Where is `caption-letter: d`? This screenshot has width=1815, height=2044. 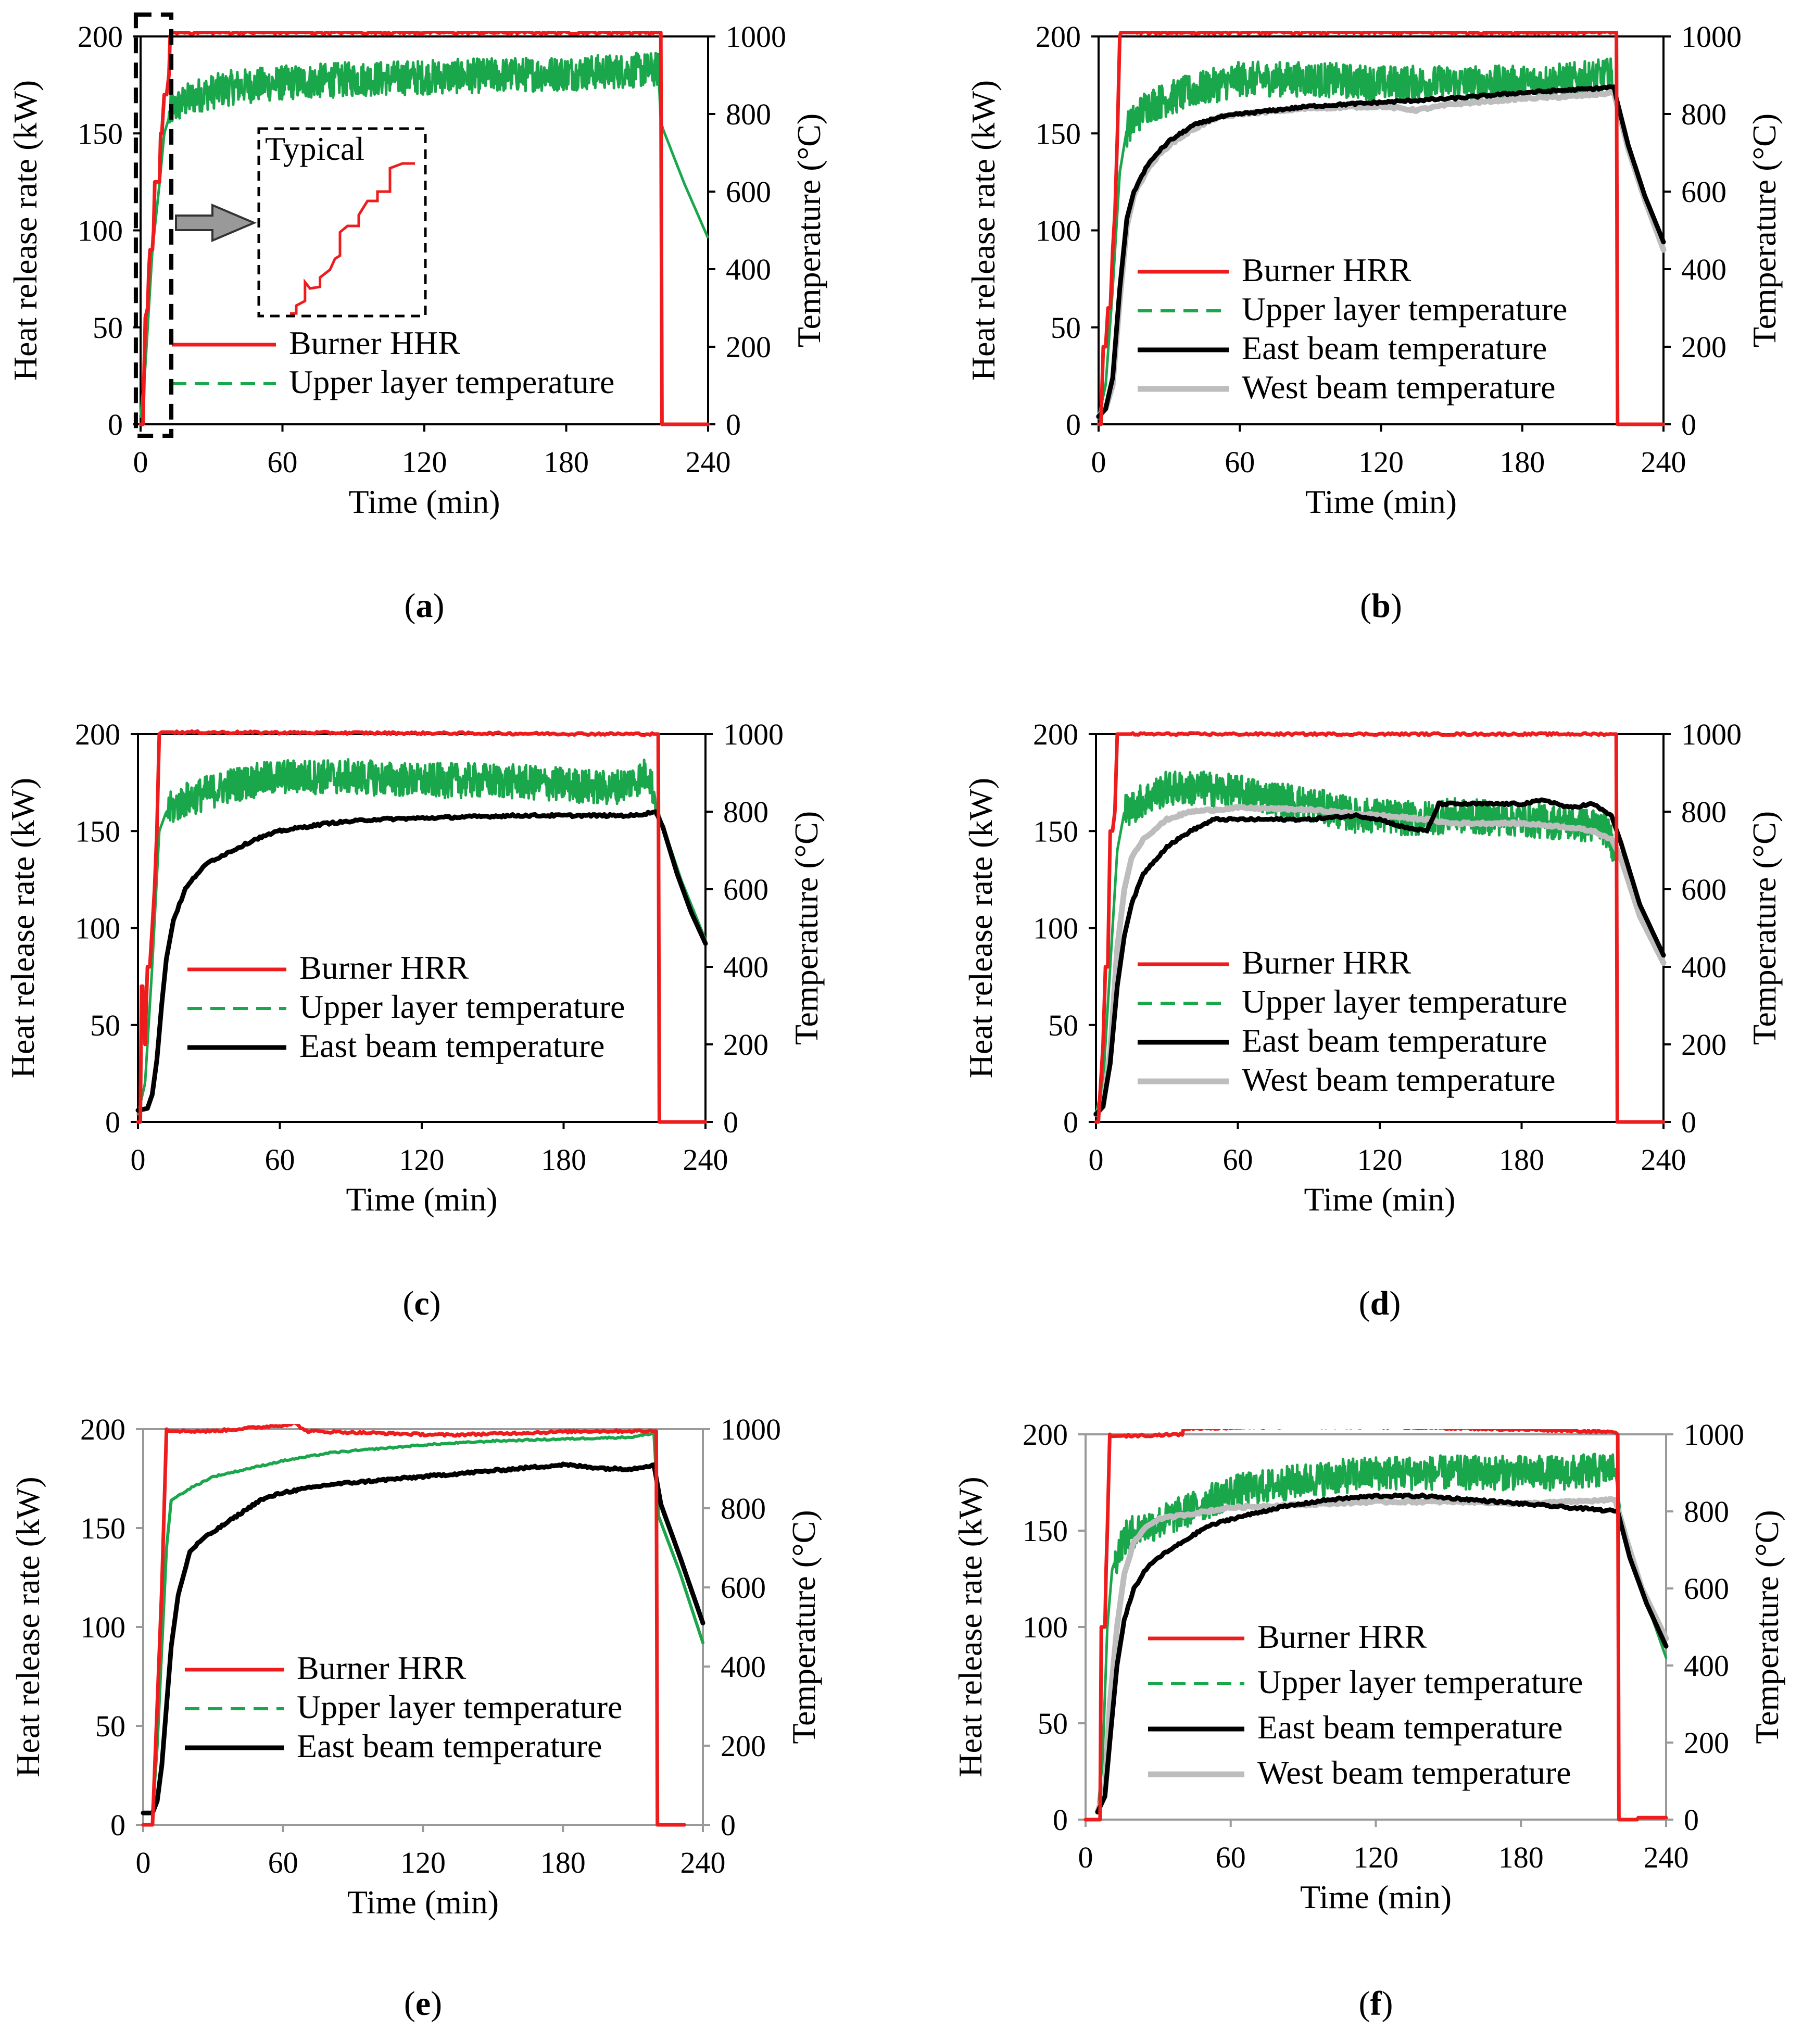
caption-letter: d is located at coordinates (1380, 1303).